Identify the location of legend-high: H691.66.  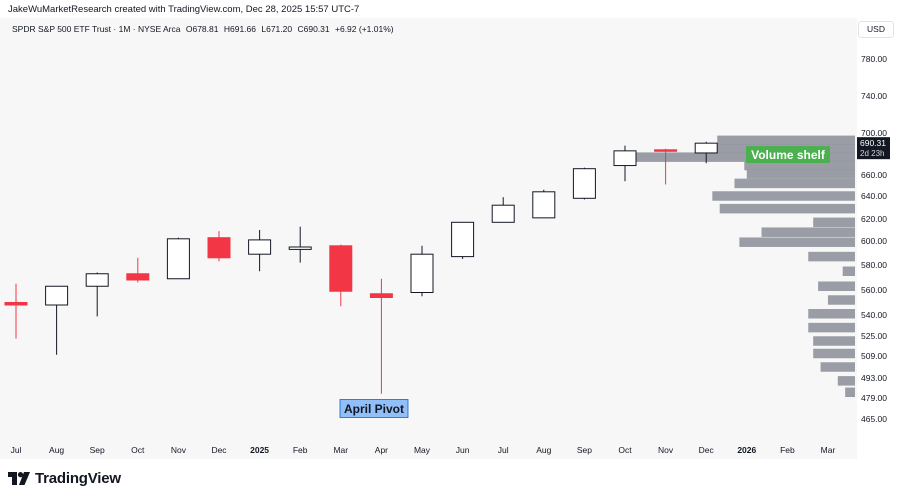
(239, 29).